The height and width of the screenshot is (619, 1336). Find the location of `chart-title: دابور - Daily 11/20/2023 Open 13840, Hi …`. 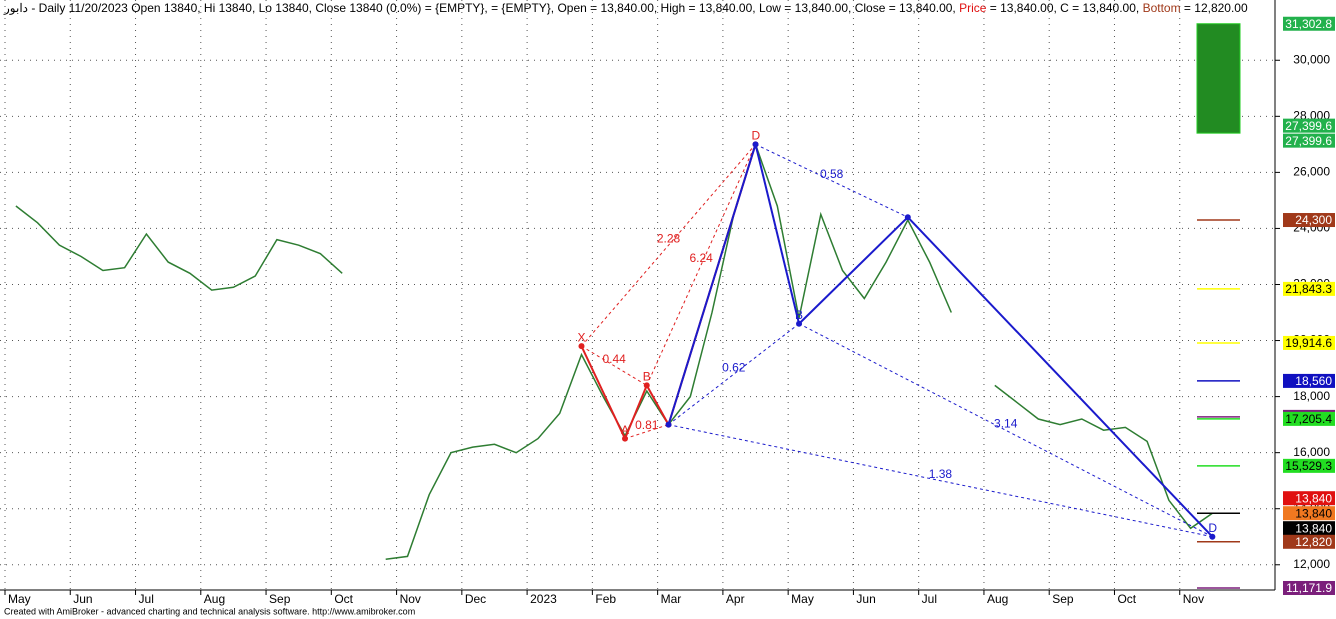

chart-title: دابور - Daily 11/20/2023 Open 13840, Hi … is located at coordinates (625, 8).